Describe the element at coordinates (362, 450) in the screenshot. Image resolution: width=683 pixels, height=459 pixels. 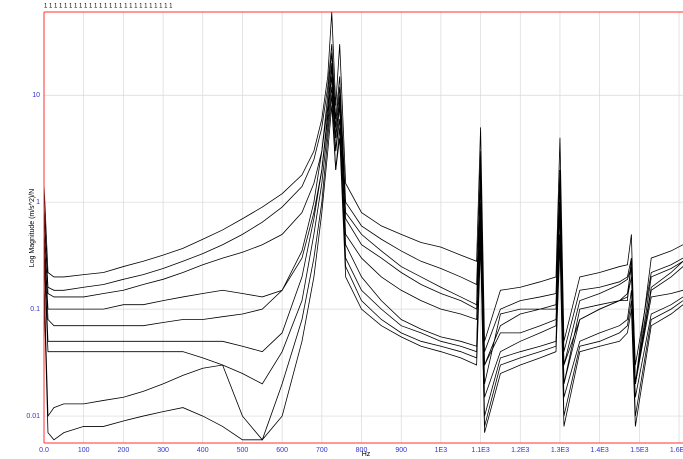
I see `x-tick-label: 800` at that location.